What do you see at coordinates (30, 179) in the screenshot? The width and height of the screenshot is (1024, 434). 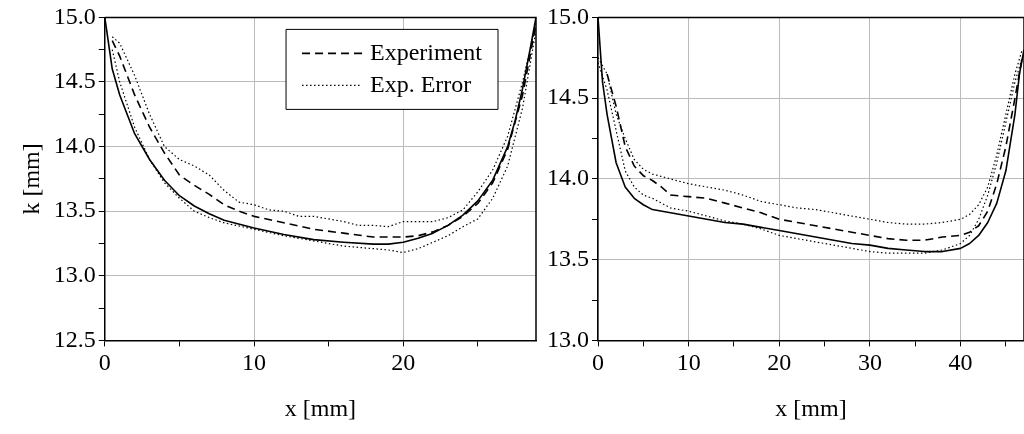 I see `y-axis-title: k [mm]` at bounding box center [30, 179].